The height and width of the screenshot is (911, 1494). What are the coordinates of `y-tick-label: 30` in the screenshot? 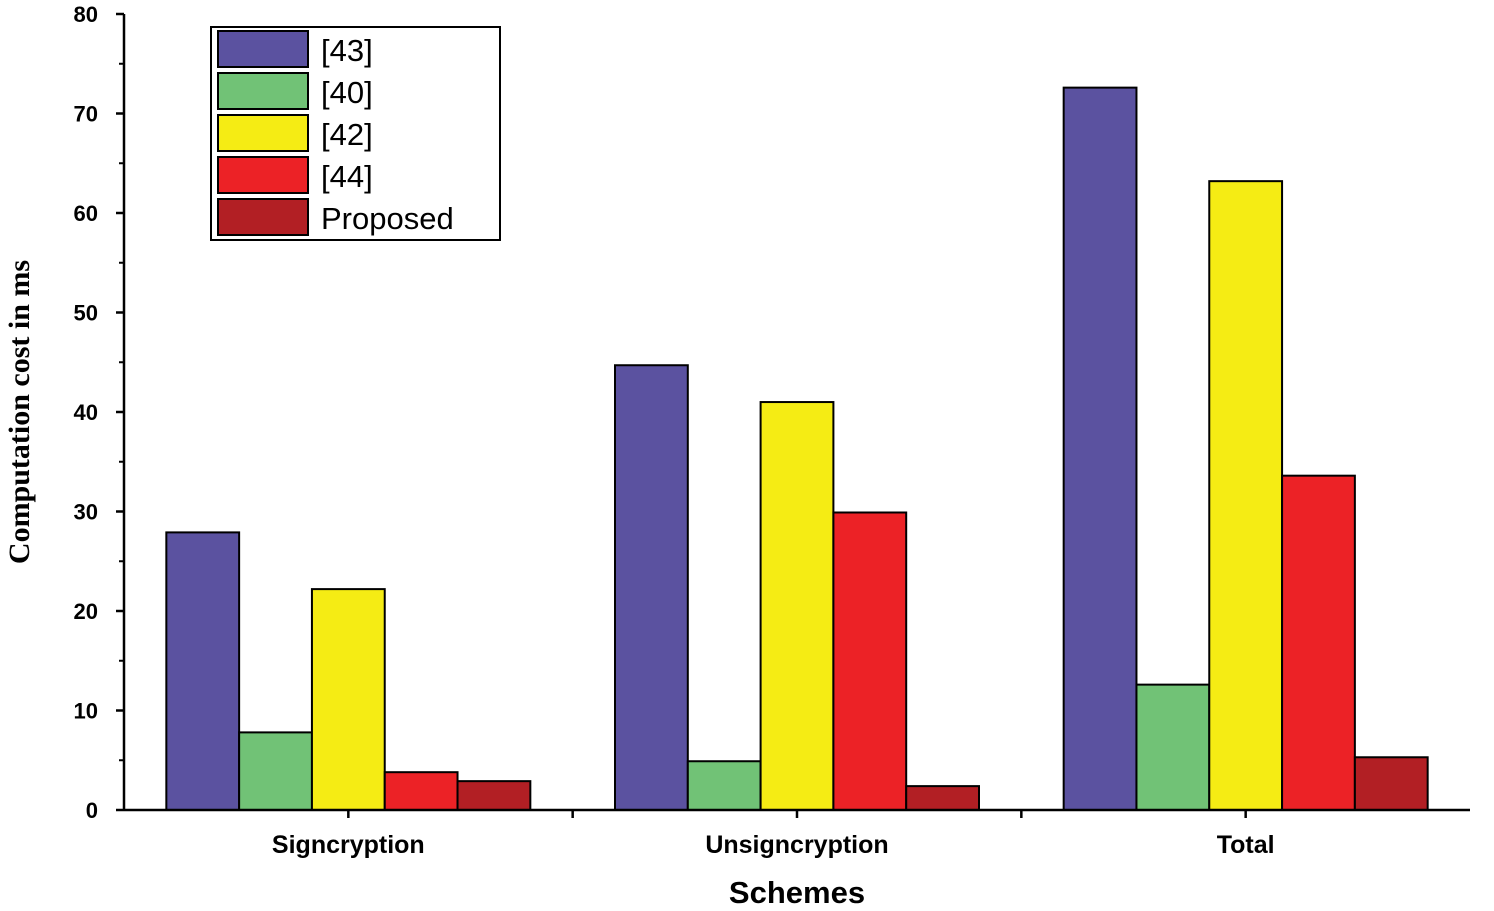 It's located at (86, 512).